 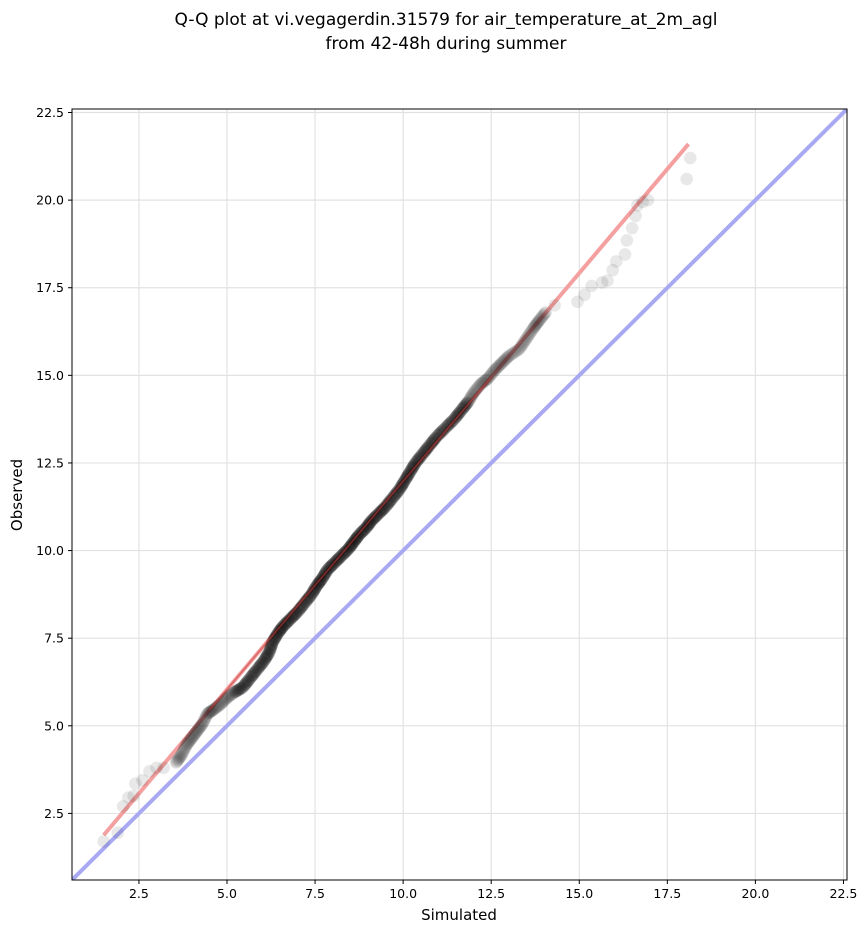 I want to click on fit-line-core, so click(x=350, y=543).